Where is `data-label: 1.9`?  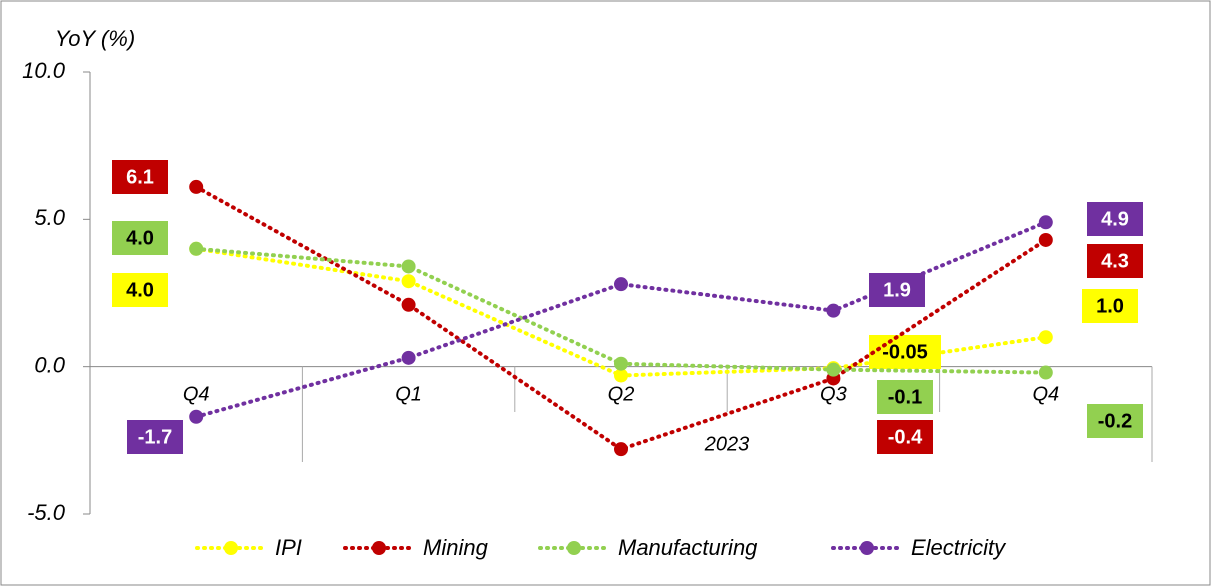
data-label: 1.9 is located at coordinates (897, 290).